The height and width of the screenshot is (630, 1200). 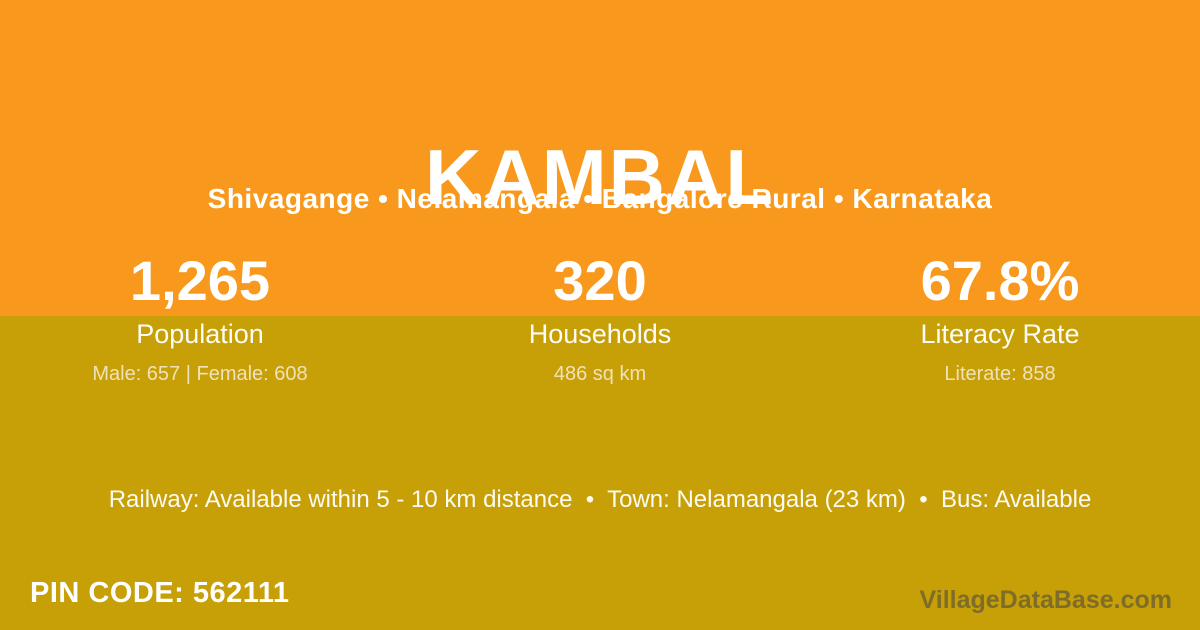 I want to click on literacy-rate-label: Literacy Rate, so click(x=1000, y=334).